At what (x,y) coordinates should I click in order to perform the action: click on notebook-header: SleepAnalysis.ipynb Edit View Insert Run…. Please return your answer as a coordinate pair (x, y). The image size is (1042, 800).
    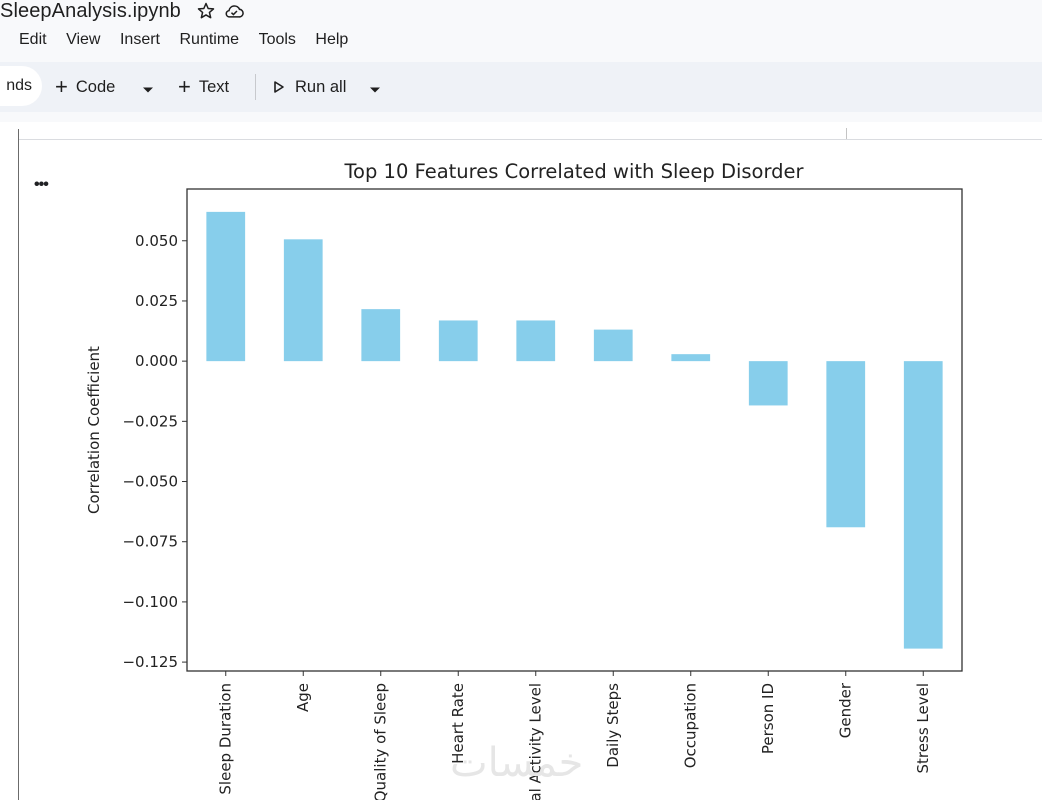
    Looking at the image, I should click on (521, 31).